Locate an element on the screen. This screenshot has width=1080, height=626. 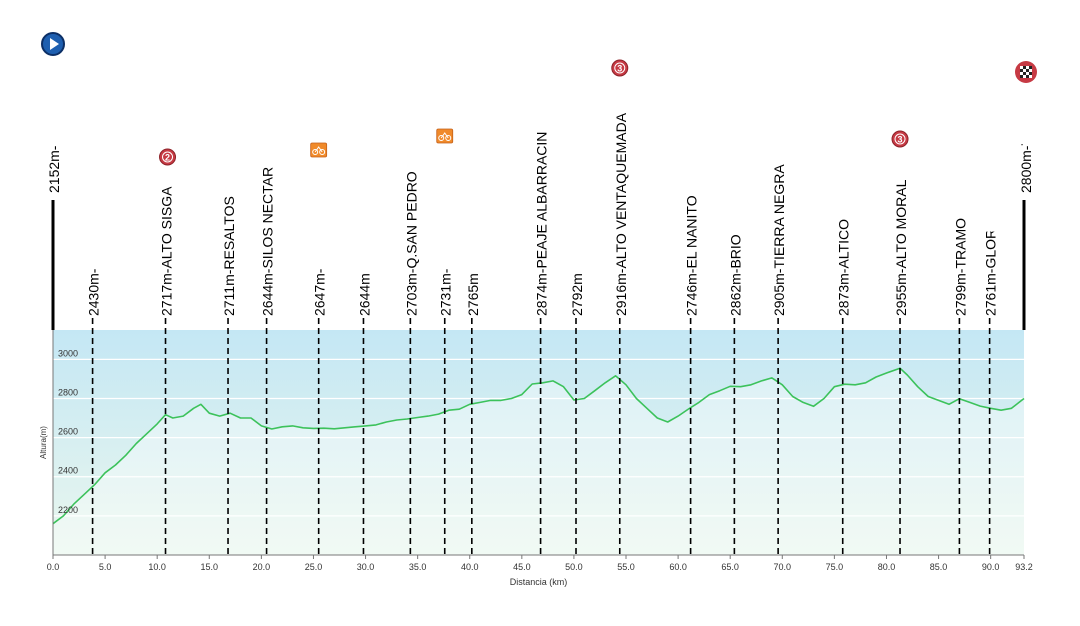
x-tick-label: 40.0 is located at coordinates (470, 567).